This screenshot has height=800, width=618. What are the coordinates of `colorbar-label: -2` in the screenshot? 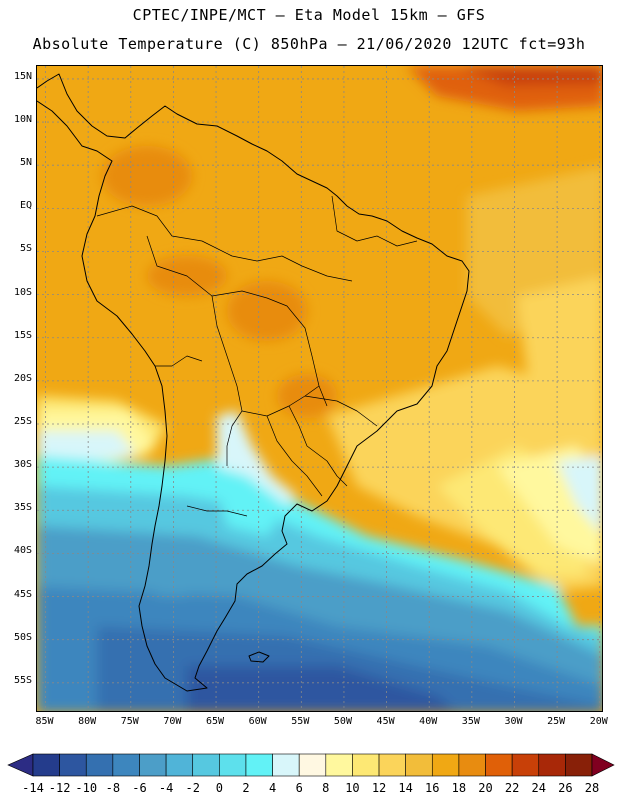 It's located at (192, 788).